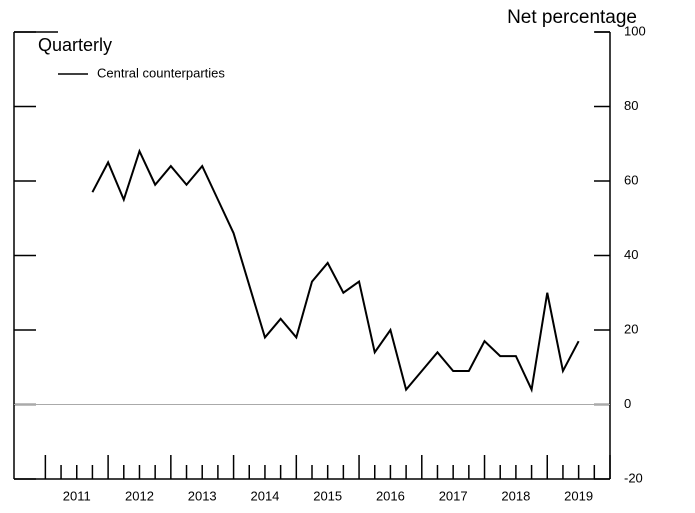  Describe the element at coordinates (515, 495) in the screenshot. I see `x-tick-label: 2018` at that location.